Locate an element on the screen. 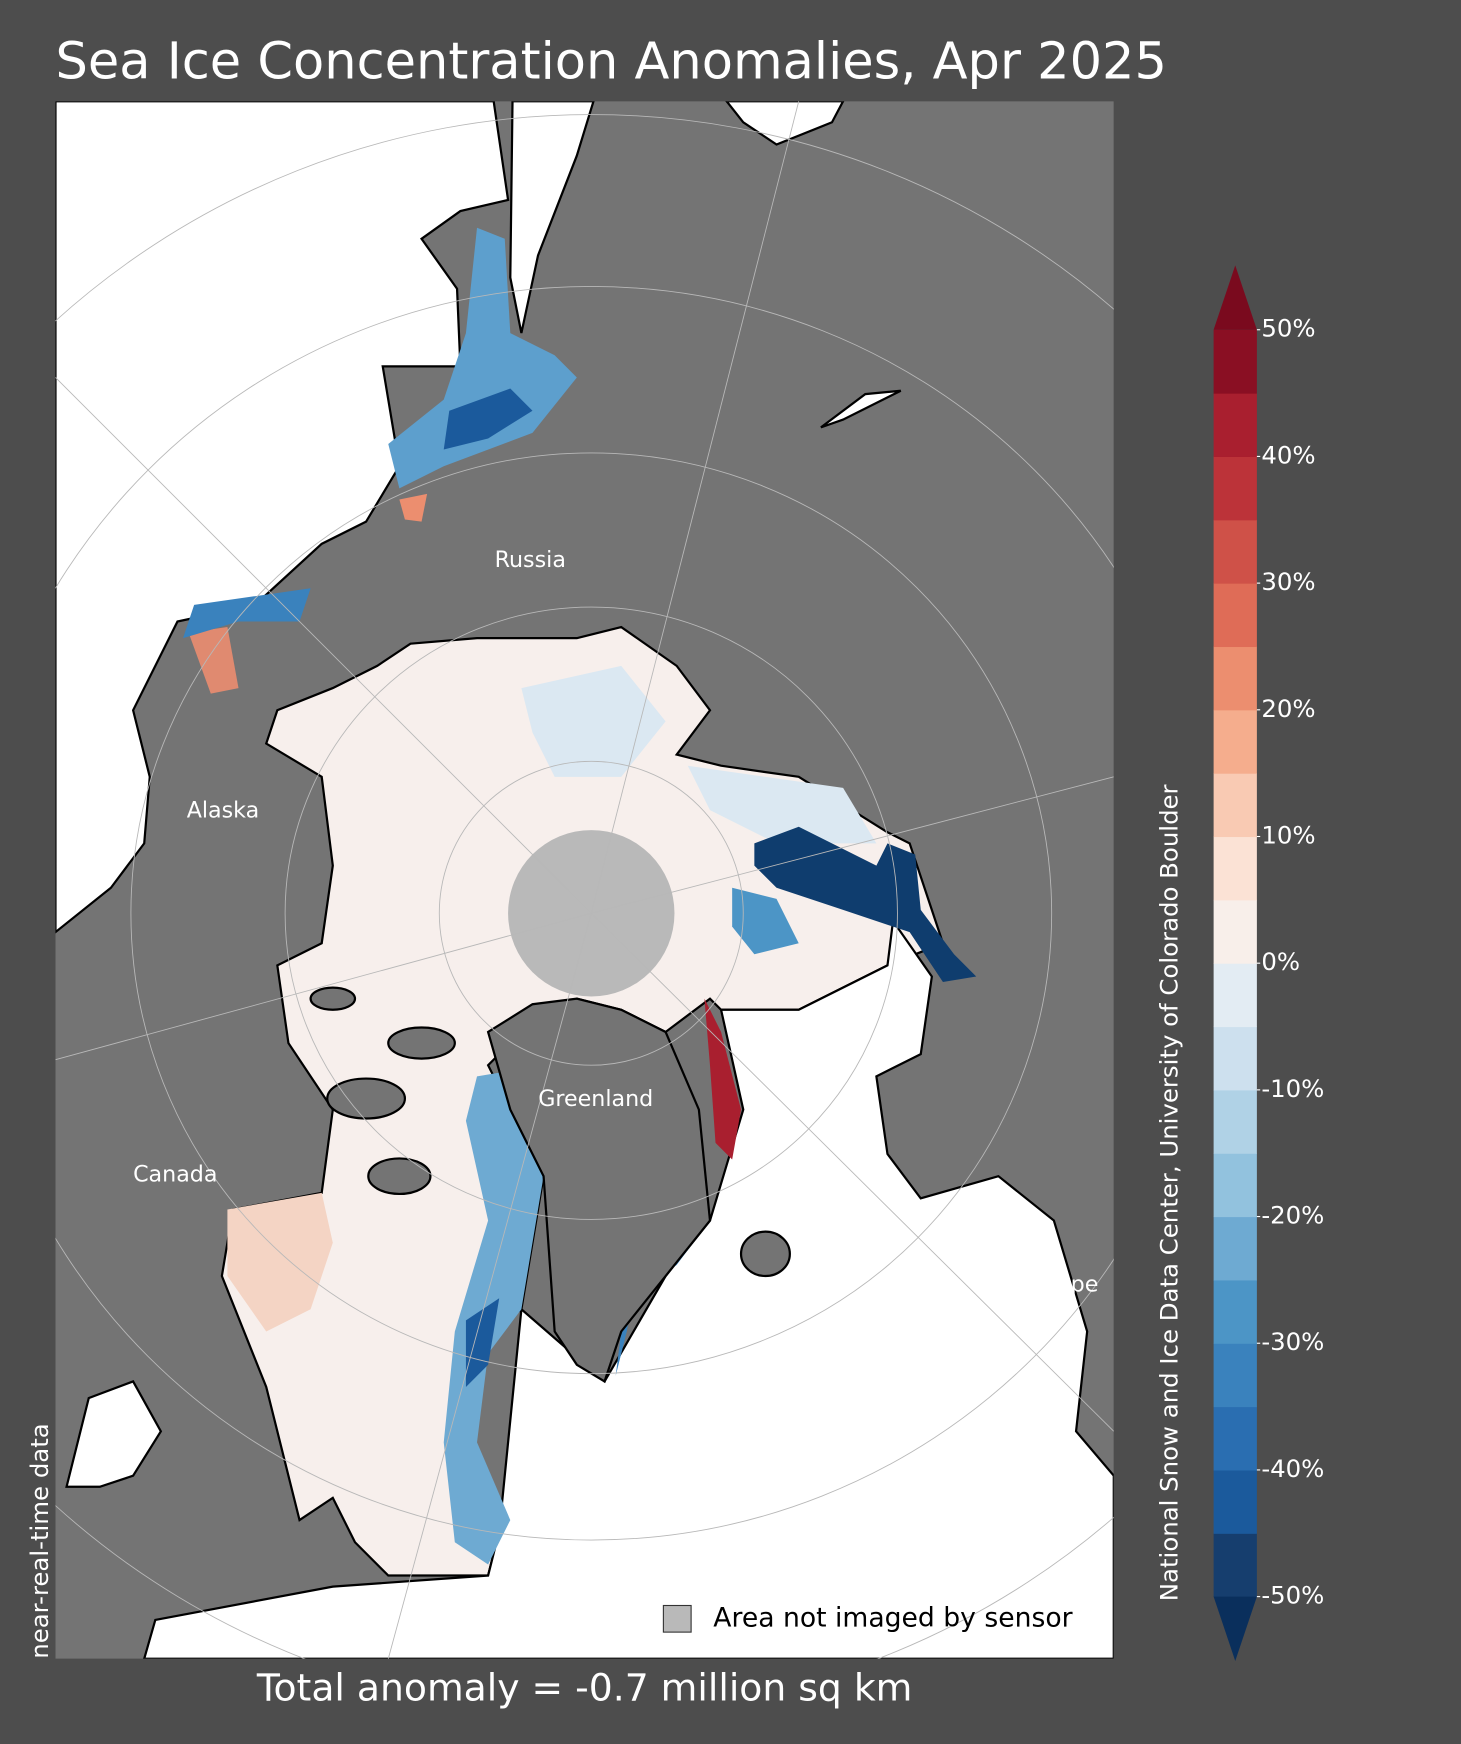  colorbar-tick-label: -20% is located at coordinates (1292, 1215).